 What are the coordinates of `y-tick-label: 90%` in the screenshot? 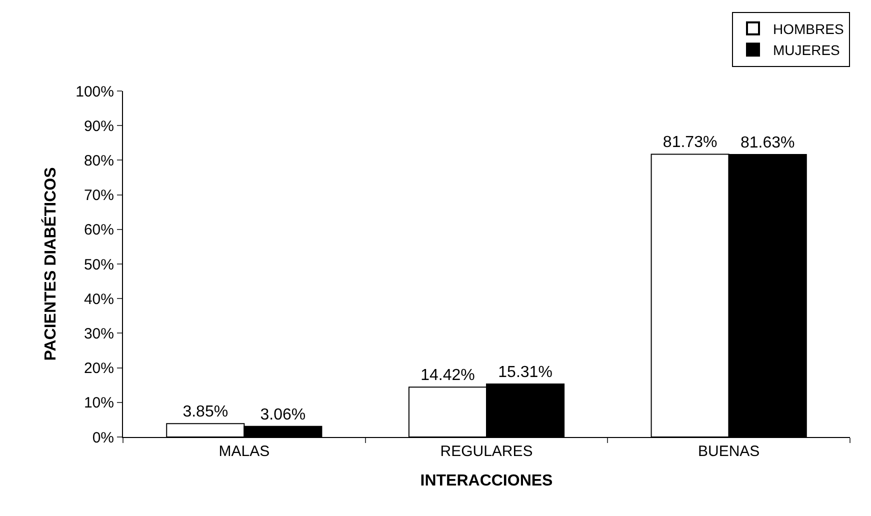 It's located at (99, 126).